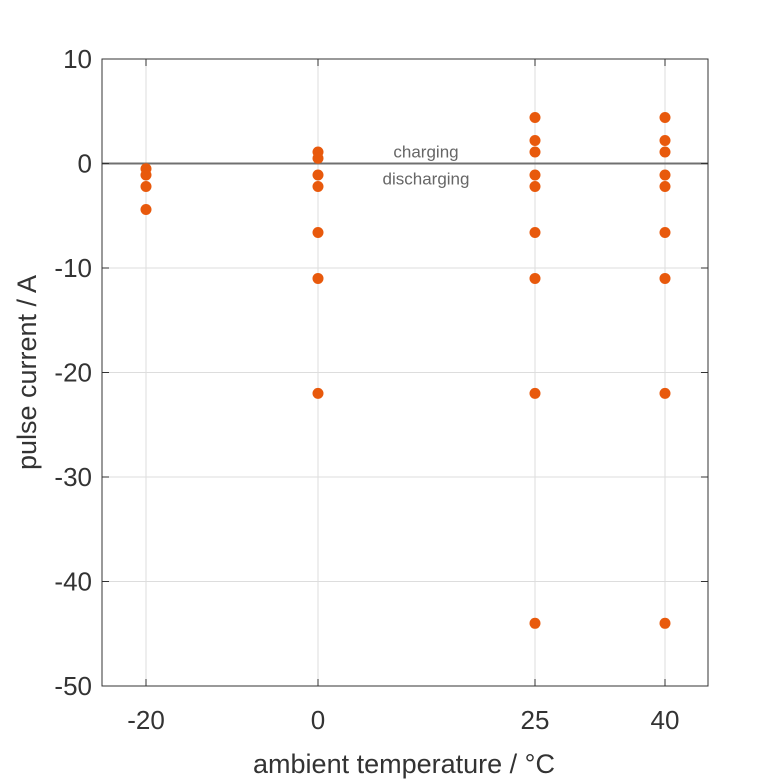 This screenshot has height=781, width=781. Describe the element at coordinates (425, 152) in the screenshot. I see `charging-annotation: charging` at that location.